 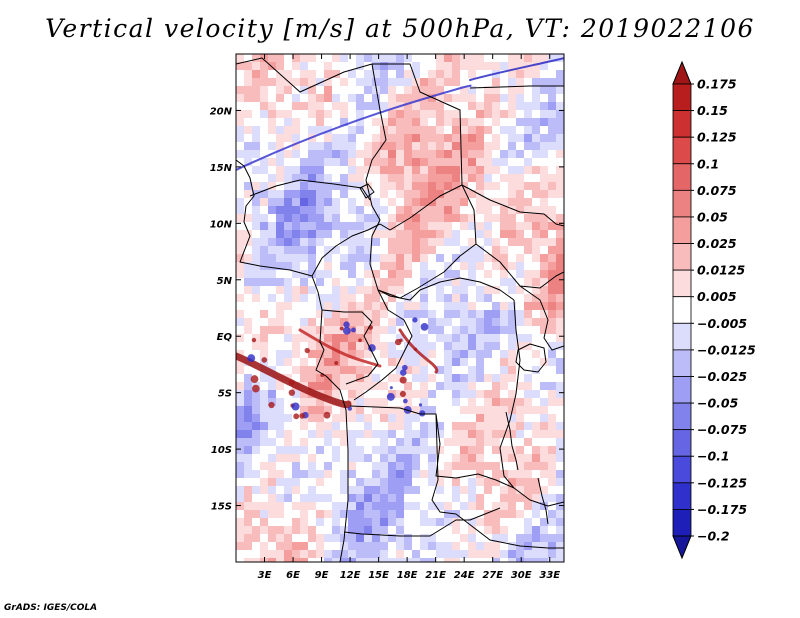 I want to click on border-nigeria-cameroon, so click(x=346, y=250).